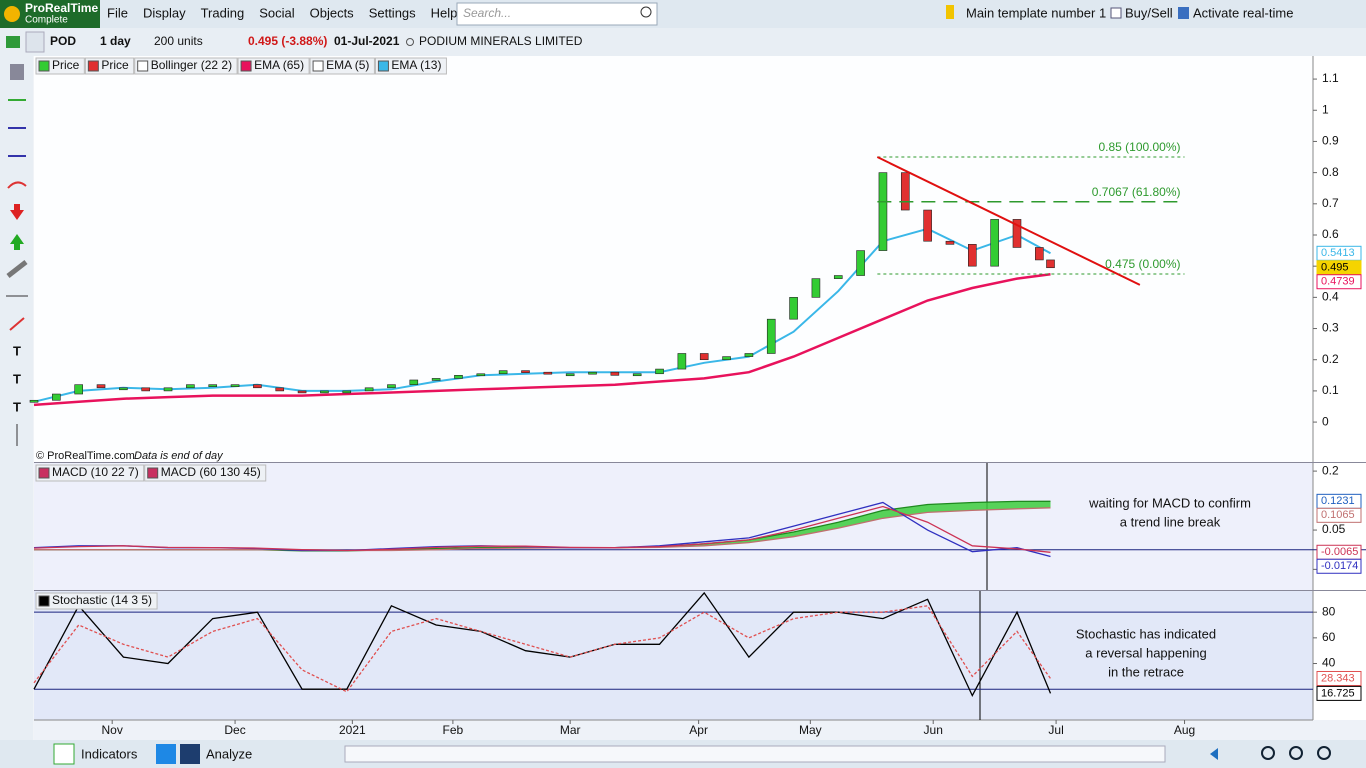 This screenshot has width=1366, height=768. I want to click on instrument-name: PODIUM MINERALS LIMITED, so click(501, 41).